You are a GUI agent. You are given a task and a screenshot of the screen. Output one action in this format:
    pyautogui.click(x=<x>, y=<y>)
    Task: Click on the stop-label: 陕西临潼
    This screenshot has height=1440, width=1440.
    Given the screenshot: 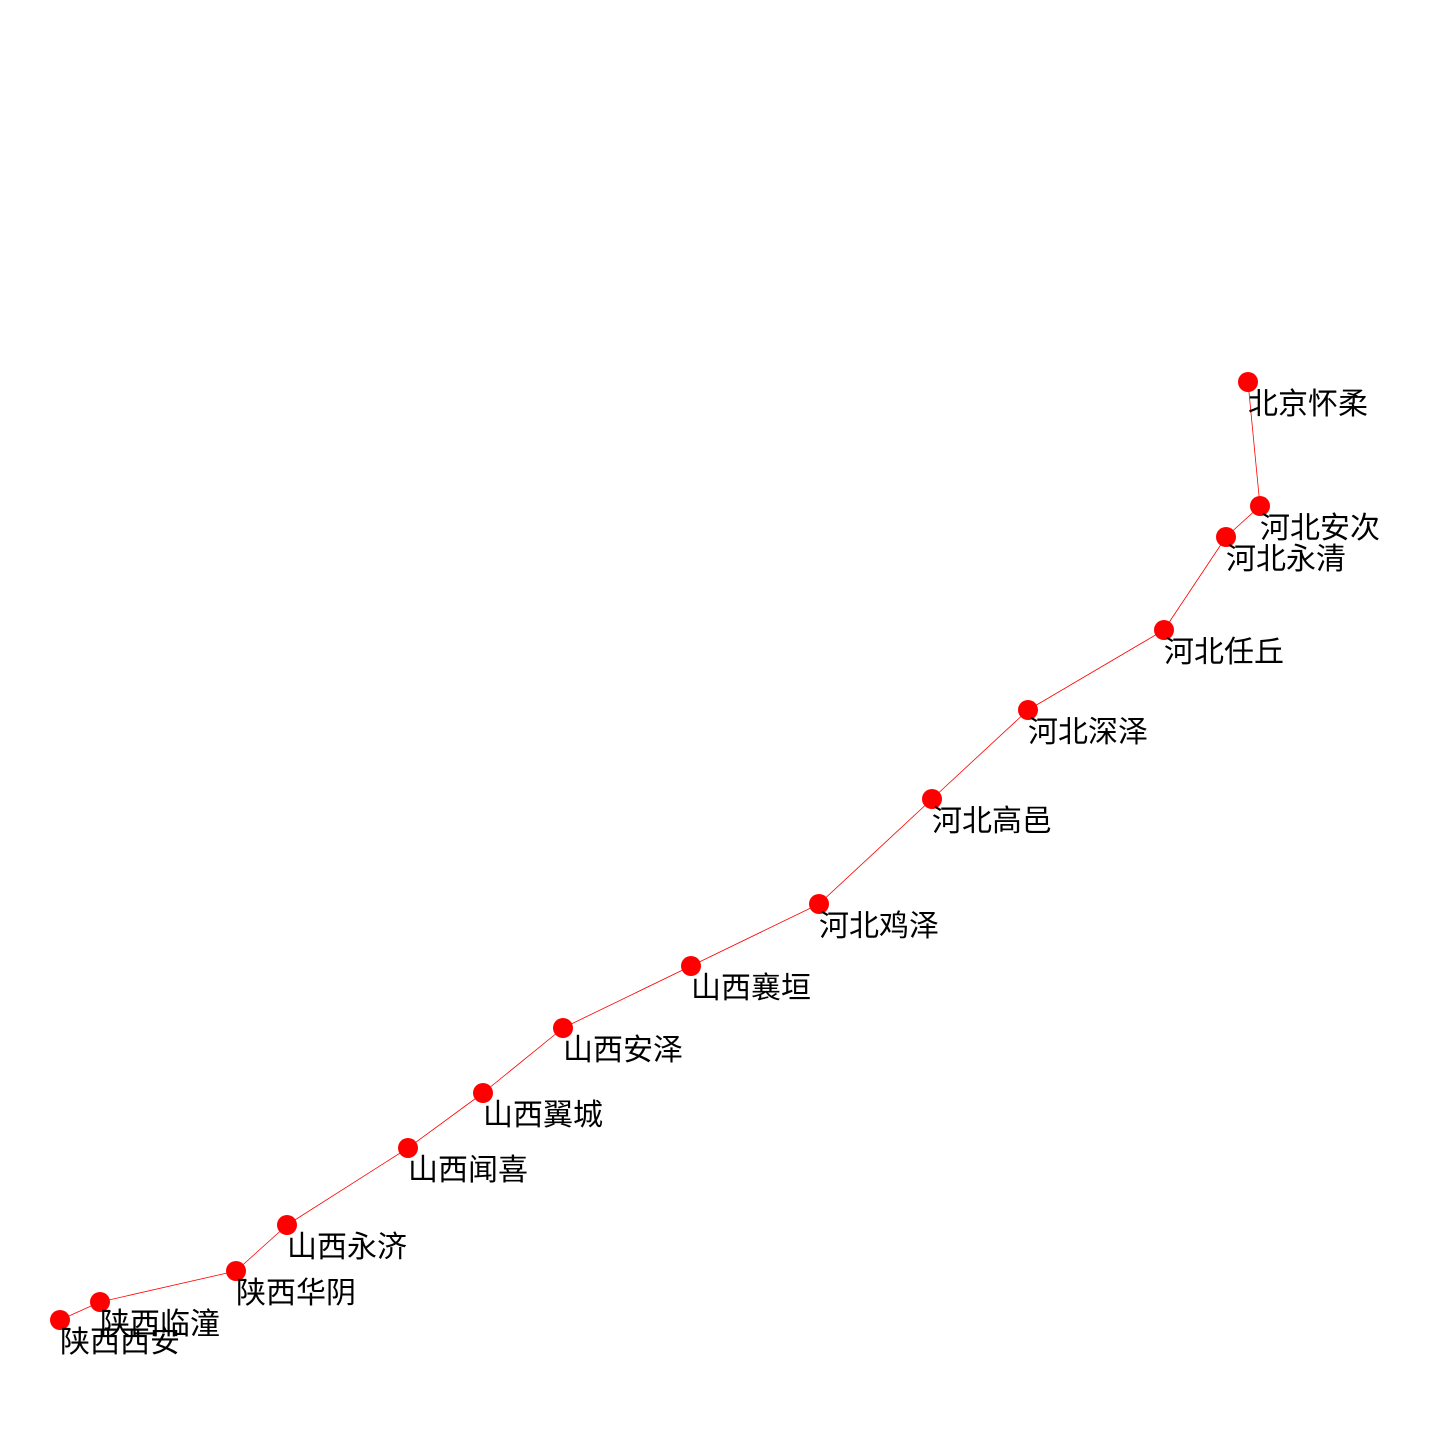 What is the action you would take?
    pyautogui.click(x=160, y=1324)
    